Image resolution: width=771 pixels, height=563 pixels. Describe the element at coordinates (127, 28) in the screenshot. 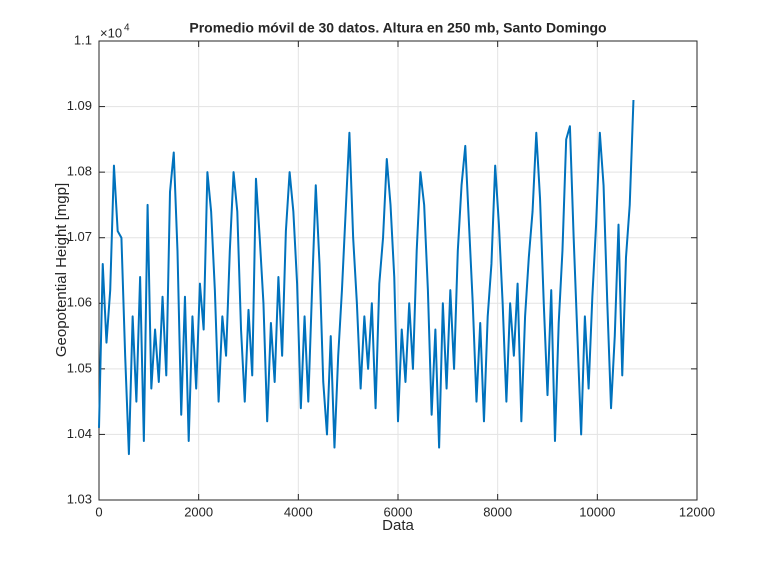

I see `y-multiplier-exponent: 4` at that location.